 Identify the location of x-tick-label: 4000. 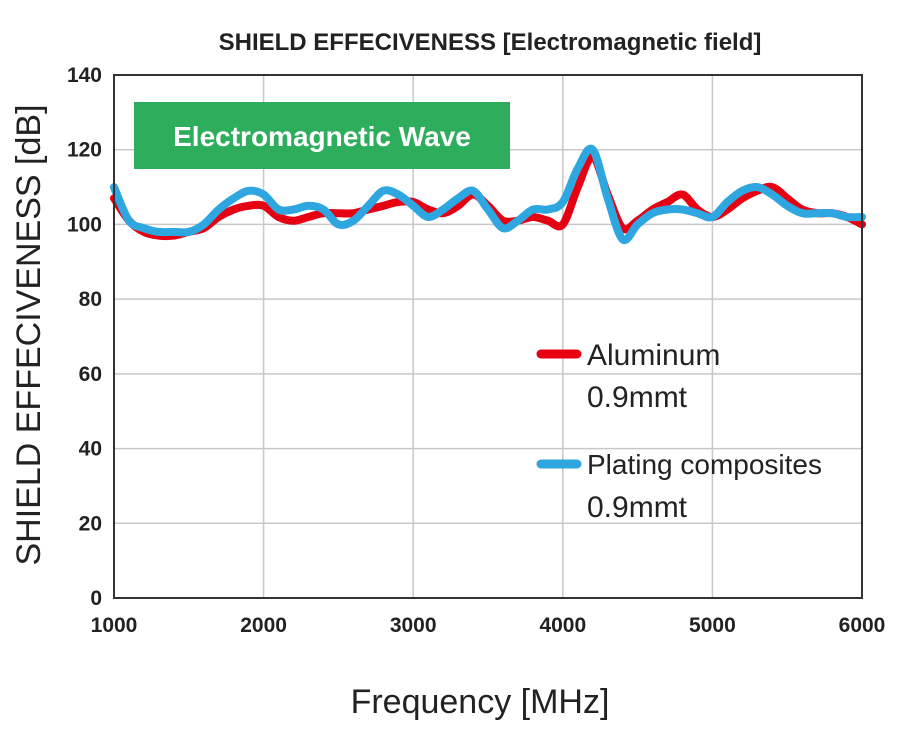
(562, 625).